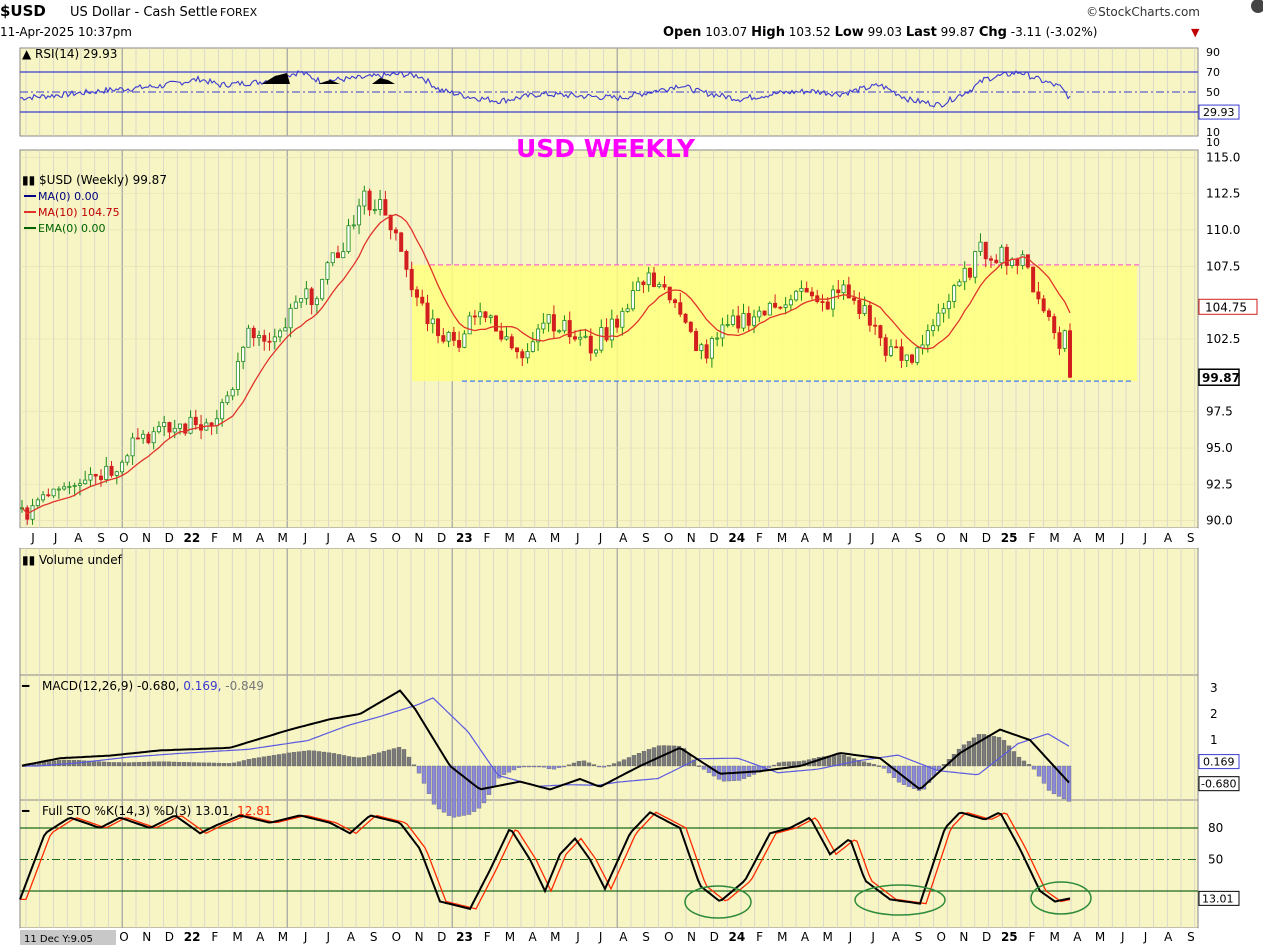 The width and height of the screenshot is (1263, 945). I want to click on rsi-line, so click(545, 89).